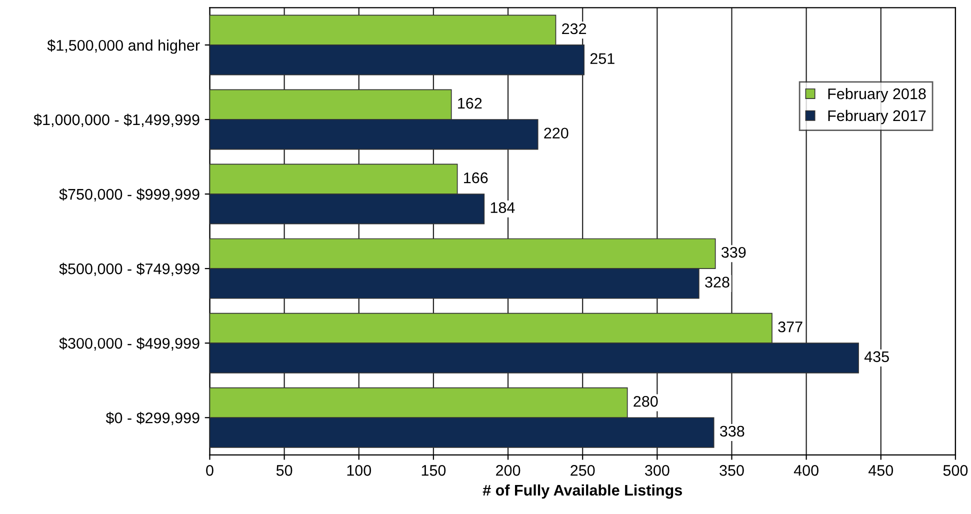 The height and width of the screenshot is (514, 971). Describe the element at coordinates (881, 470) in the screenshot. I see `x-tick-label: 450` at that location.